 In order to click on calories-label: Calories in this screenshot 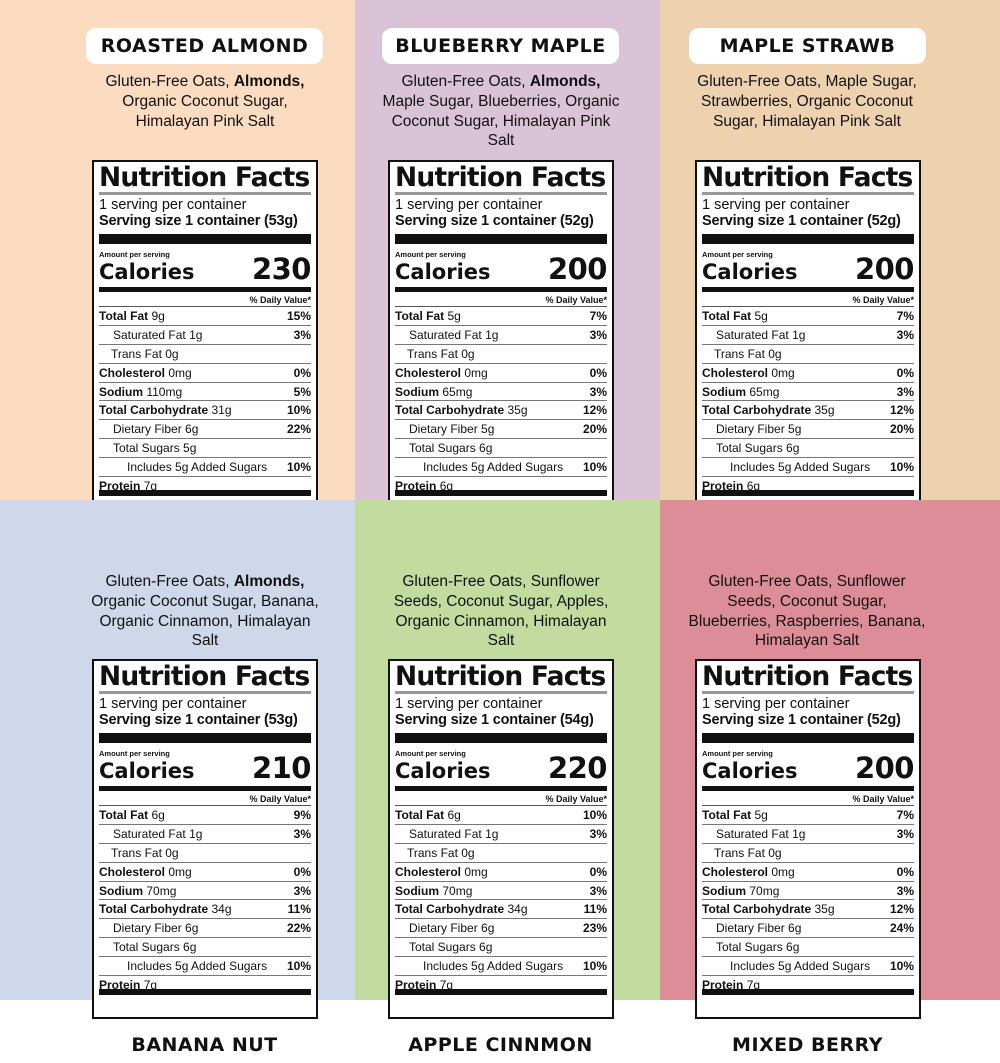, I will do `click(443, 272)`.